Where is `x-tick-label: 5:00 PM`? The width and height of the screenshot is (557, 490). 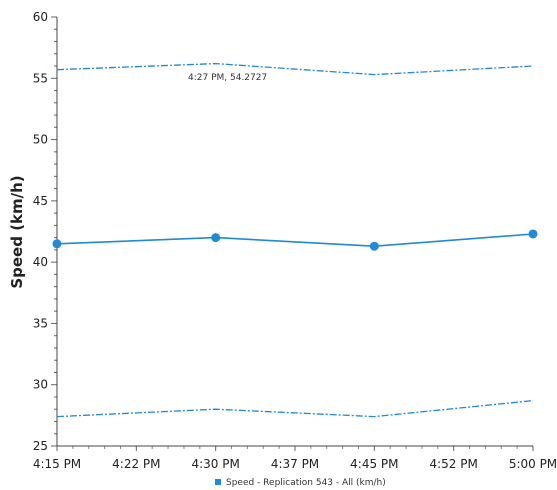
x-tick-label: 5:00 PM is located at coordinates (533, 464).